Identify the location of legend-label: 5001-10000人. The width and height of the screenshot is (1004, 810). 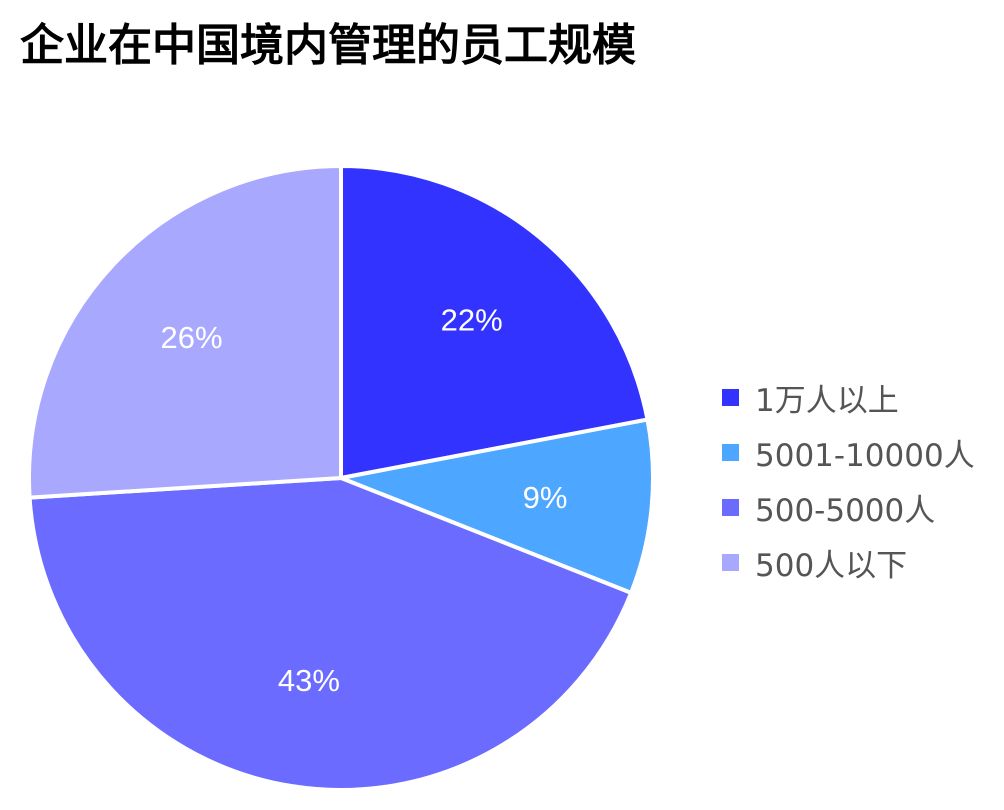
(865, 456).